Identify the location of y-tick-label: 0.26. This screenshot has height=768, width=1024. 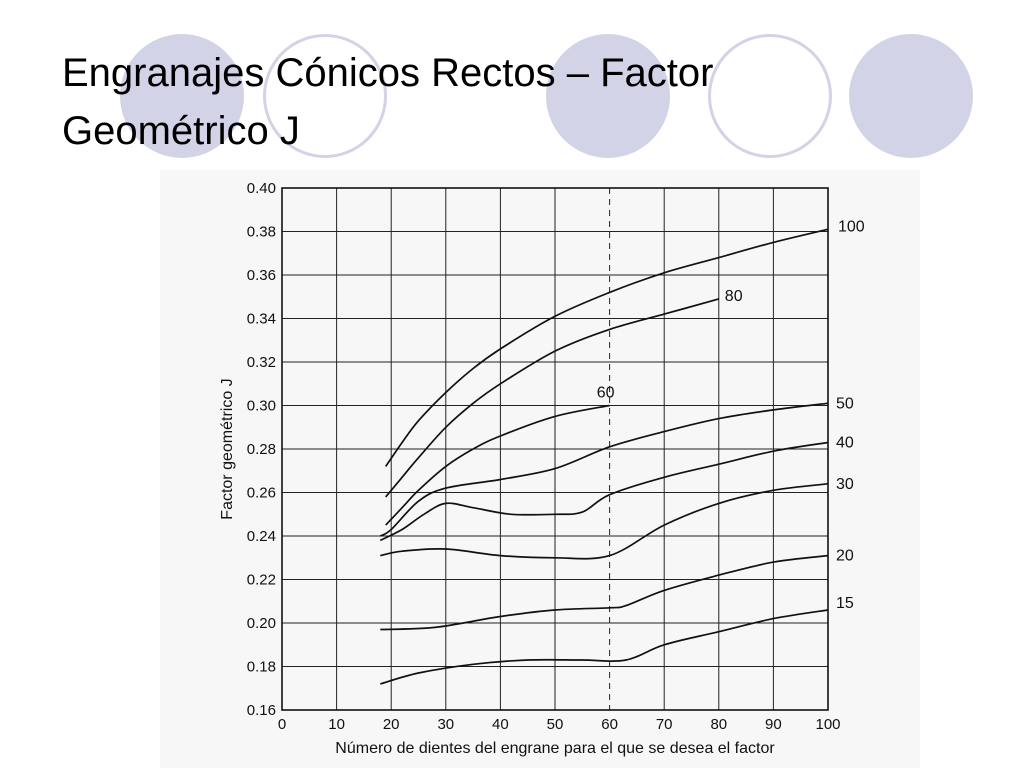
(261, 493).